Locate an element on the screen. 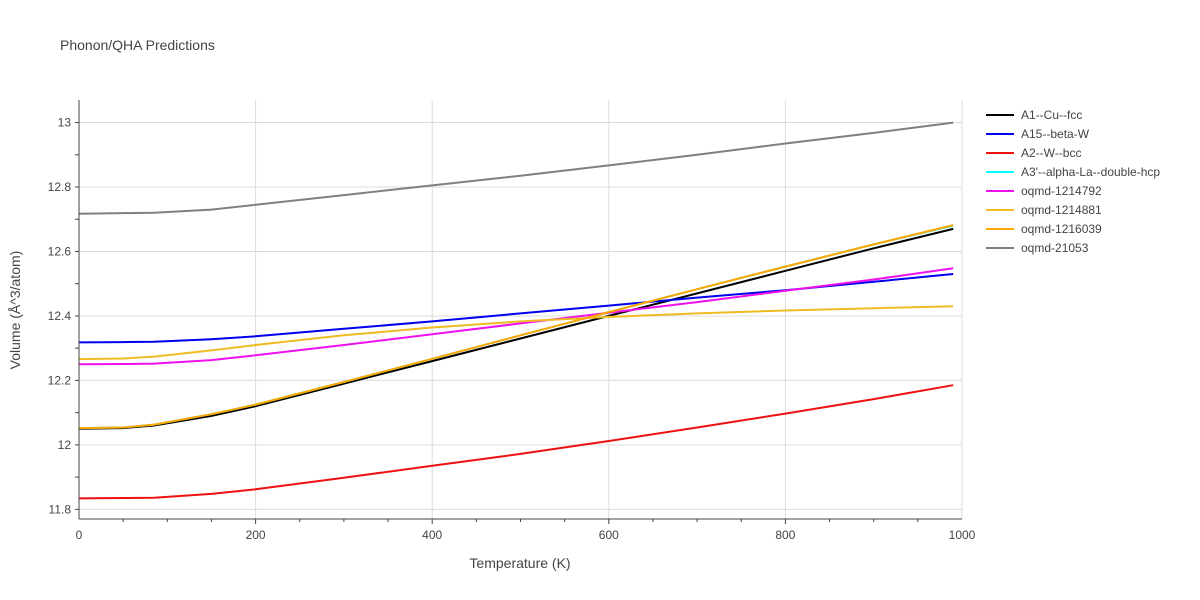  legend-label: A3'--alpha-La--double-hcp is located at coordinates (1090, 172).